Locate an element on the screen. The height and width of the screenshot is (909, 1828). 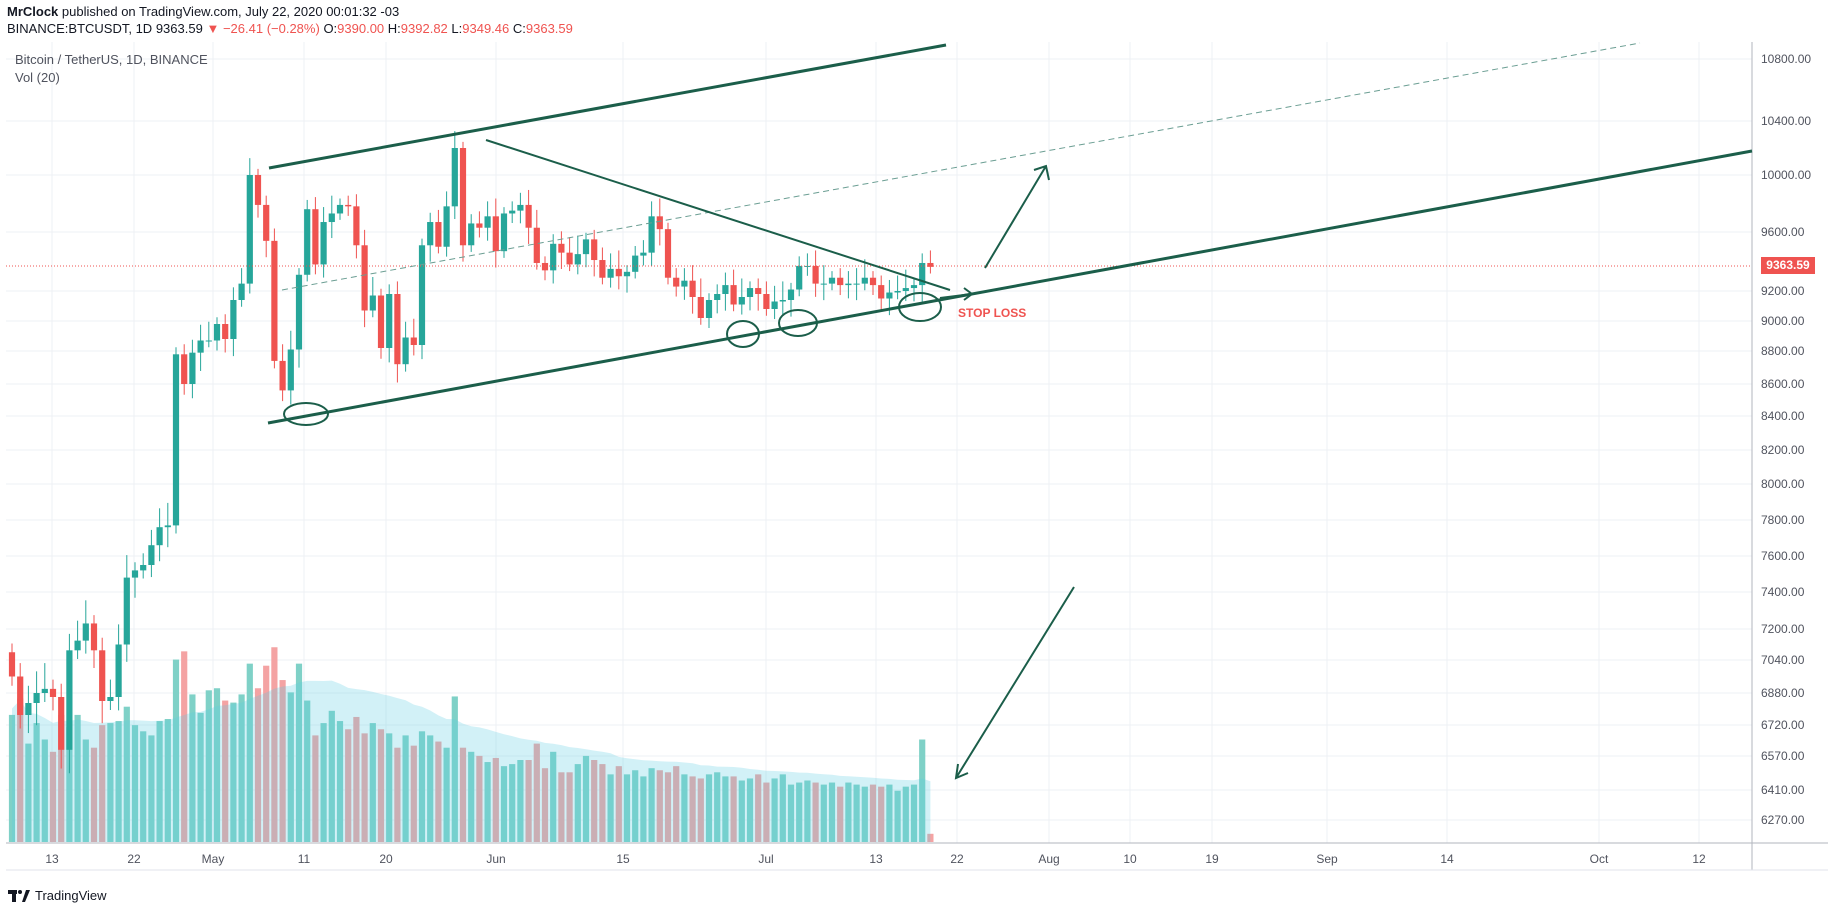
time-axis-labels: 13 22 May 11 20 Jun 15 Jul 13 22 Aug 10 19 Sep 14 Oct 12 is located at coordinates (875, 859).